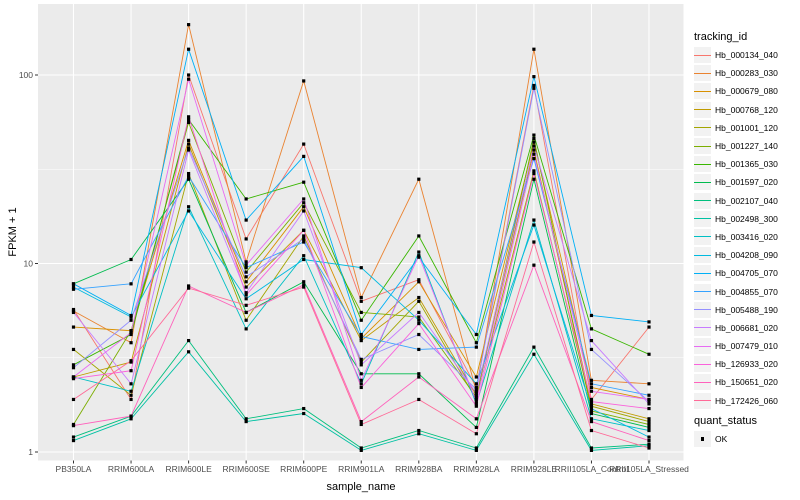 This screenshot has height=500, width=800. What do you see at coordinates (361, 487) in the screenshot?
I see `x-axis-title: sample_name` at bounding box center [361, 487].